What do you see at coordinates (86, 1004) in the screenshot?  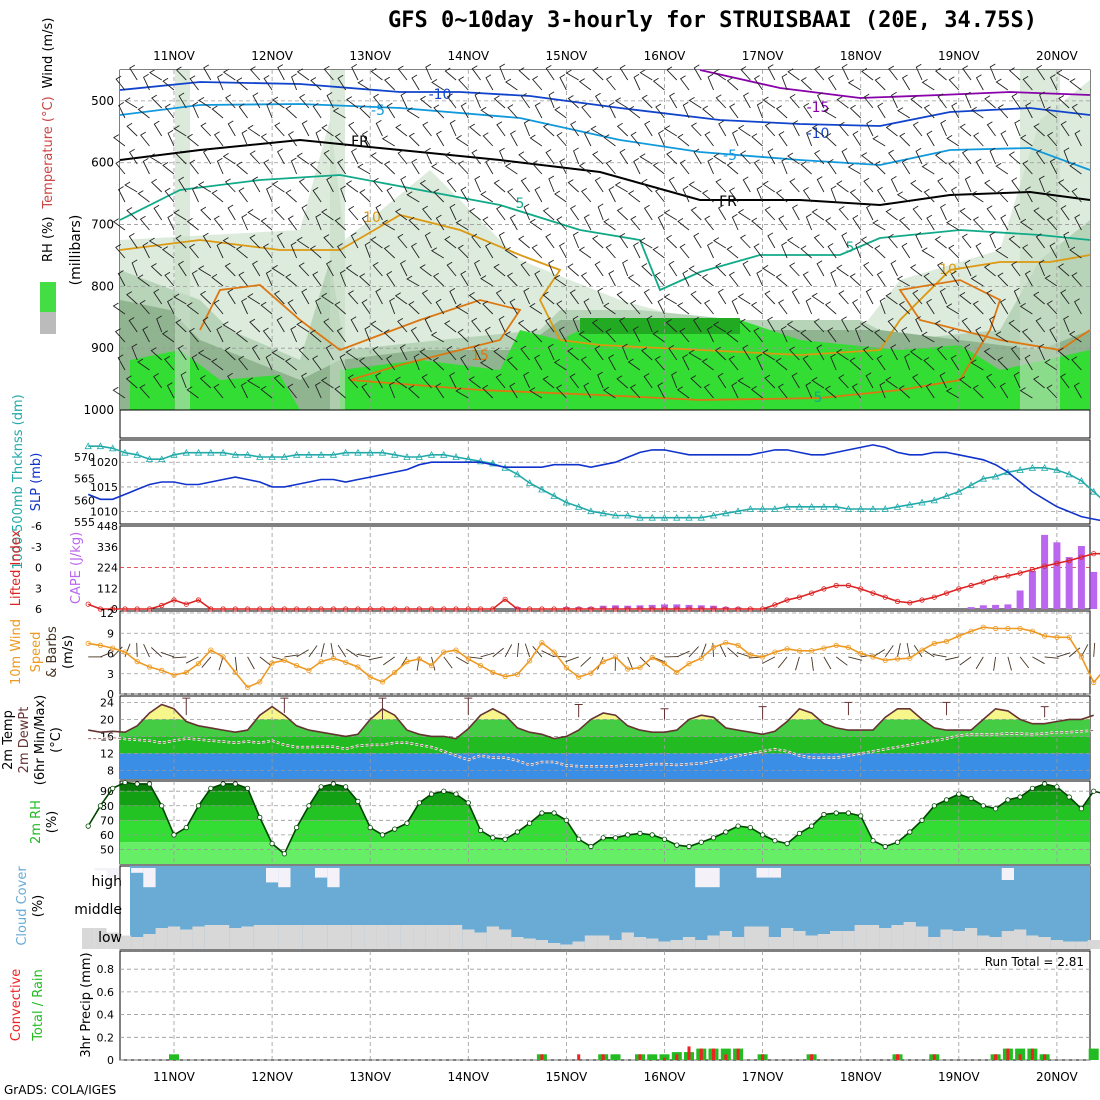 I see `axis-title: 3hr Precip (mm)` at bounding box center [86, 1004].